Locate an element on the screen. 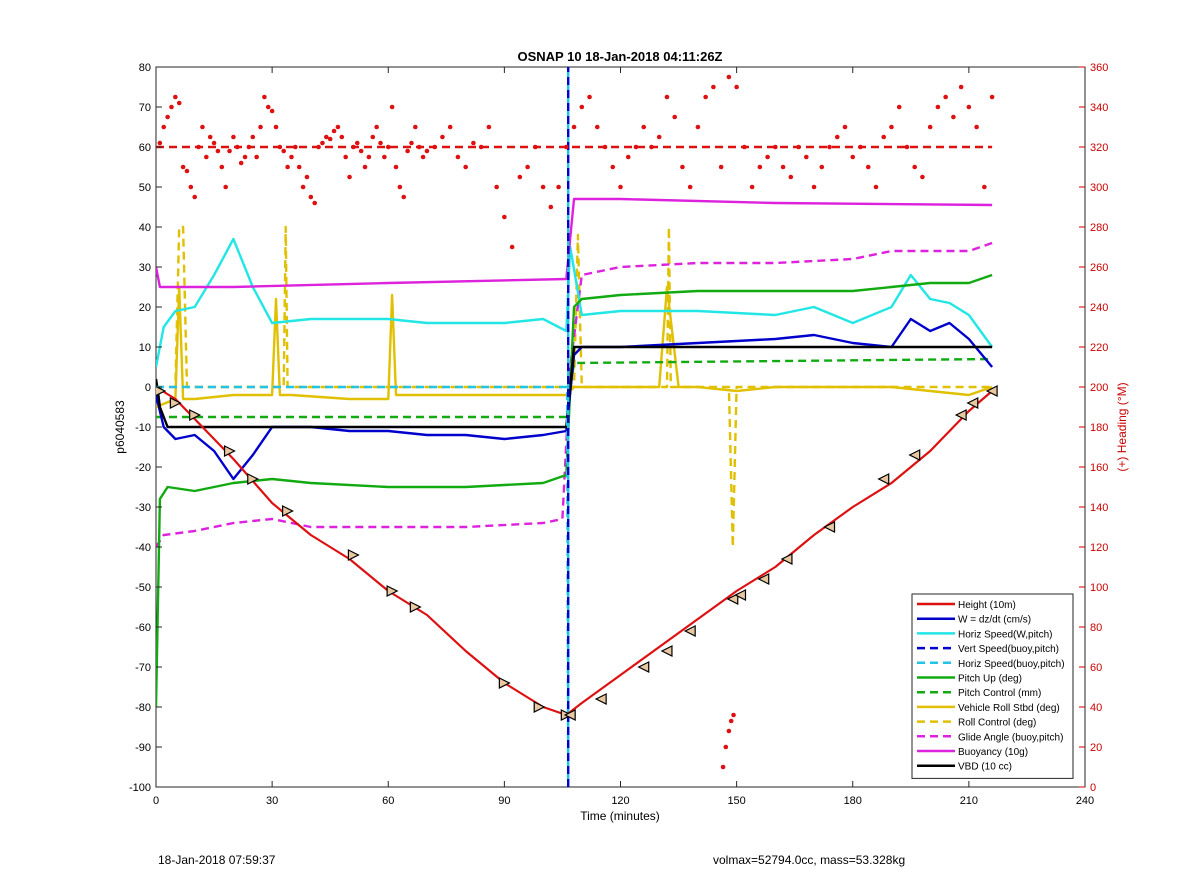  x-tick-label: 240 is located at coordinates (1085, 801).